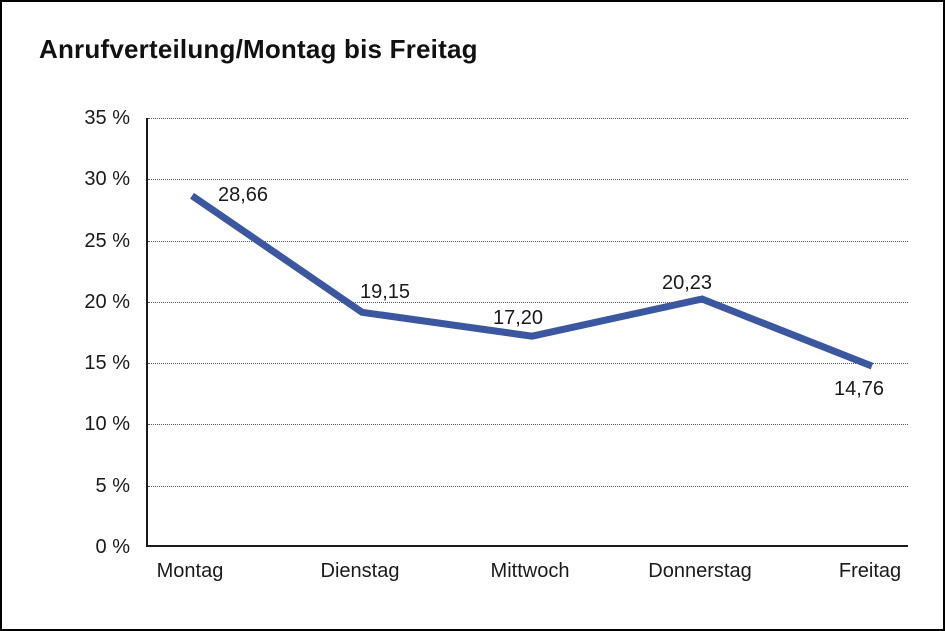 The width and height of the screenshot is (945, 631). What do you see at coordinates (112, 547) in the screenshot?
I see `y-tick-label-0: 0 %` at bounding box center [112, 547].